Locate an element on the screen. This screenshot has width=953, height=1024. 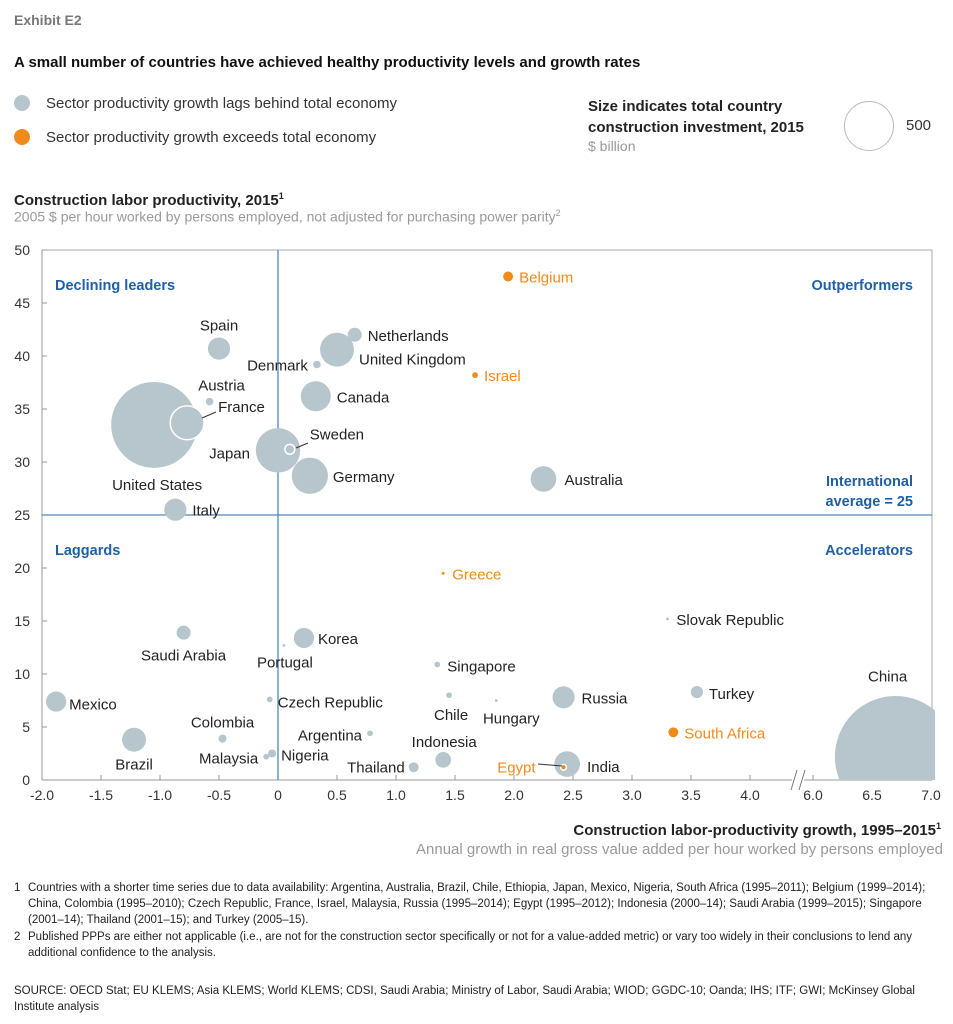
quadrant-label-top-right: Outperformers is located at coordinates (862, 286).